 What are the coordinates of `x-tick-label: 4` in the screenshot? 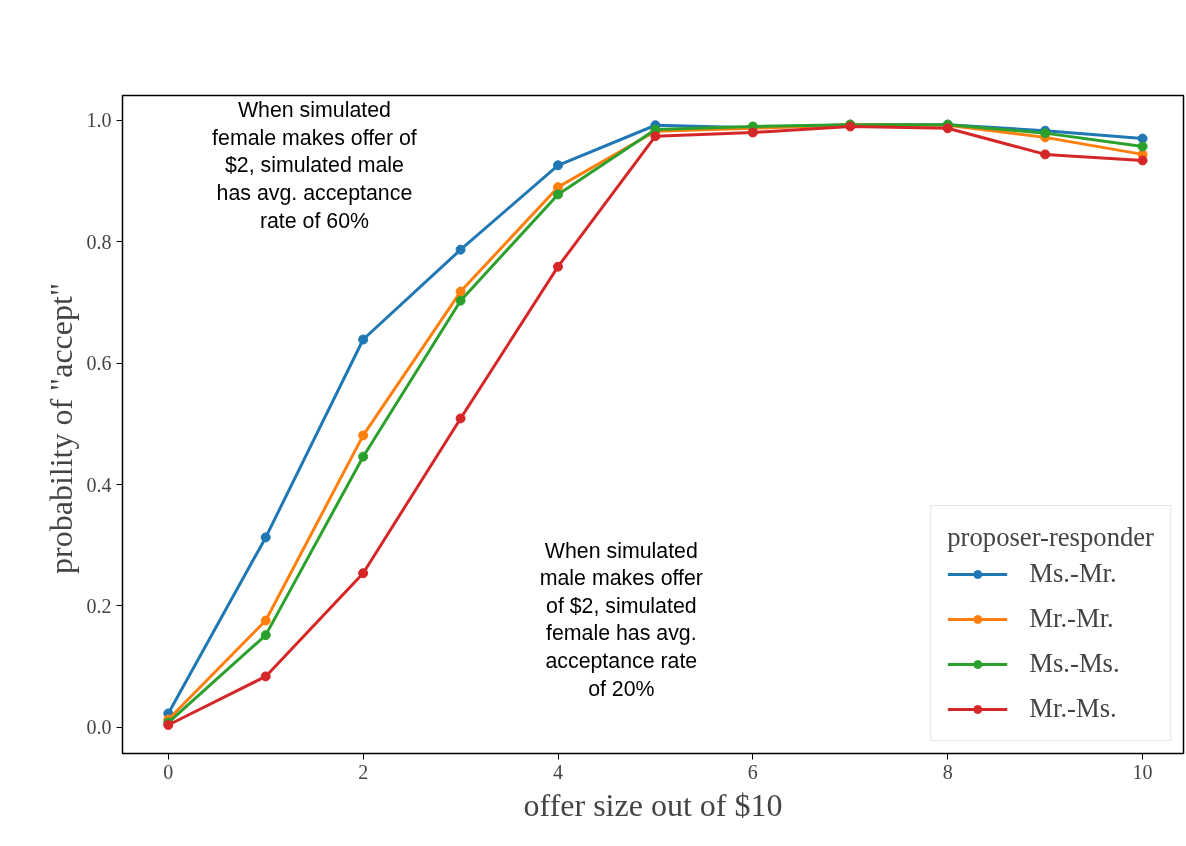 It's located at (558, 771).